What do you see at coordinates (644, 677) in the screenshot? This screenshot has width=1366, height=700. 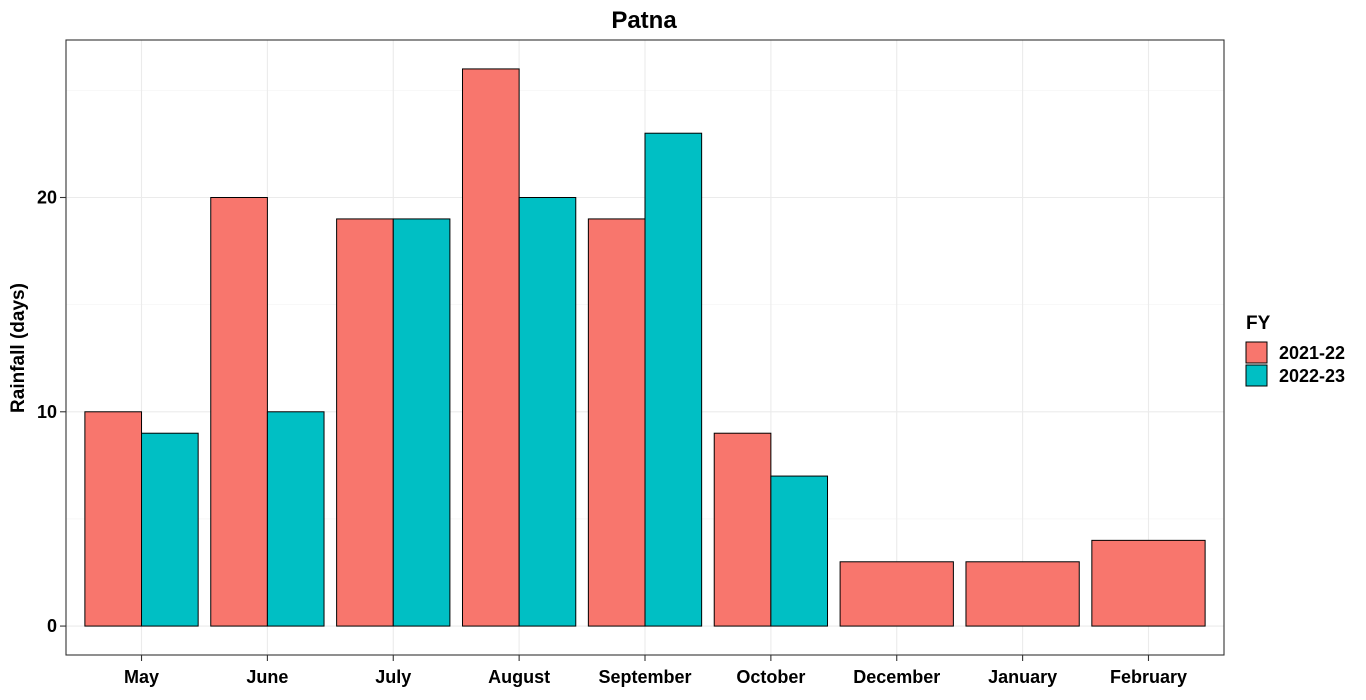 I see `x-tick-label: September` at bounding box center [644, 677].